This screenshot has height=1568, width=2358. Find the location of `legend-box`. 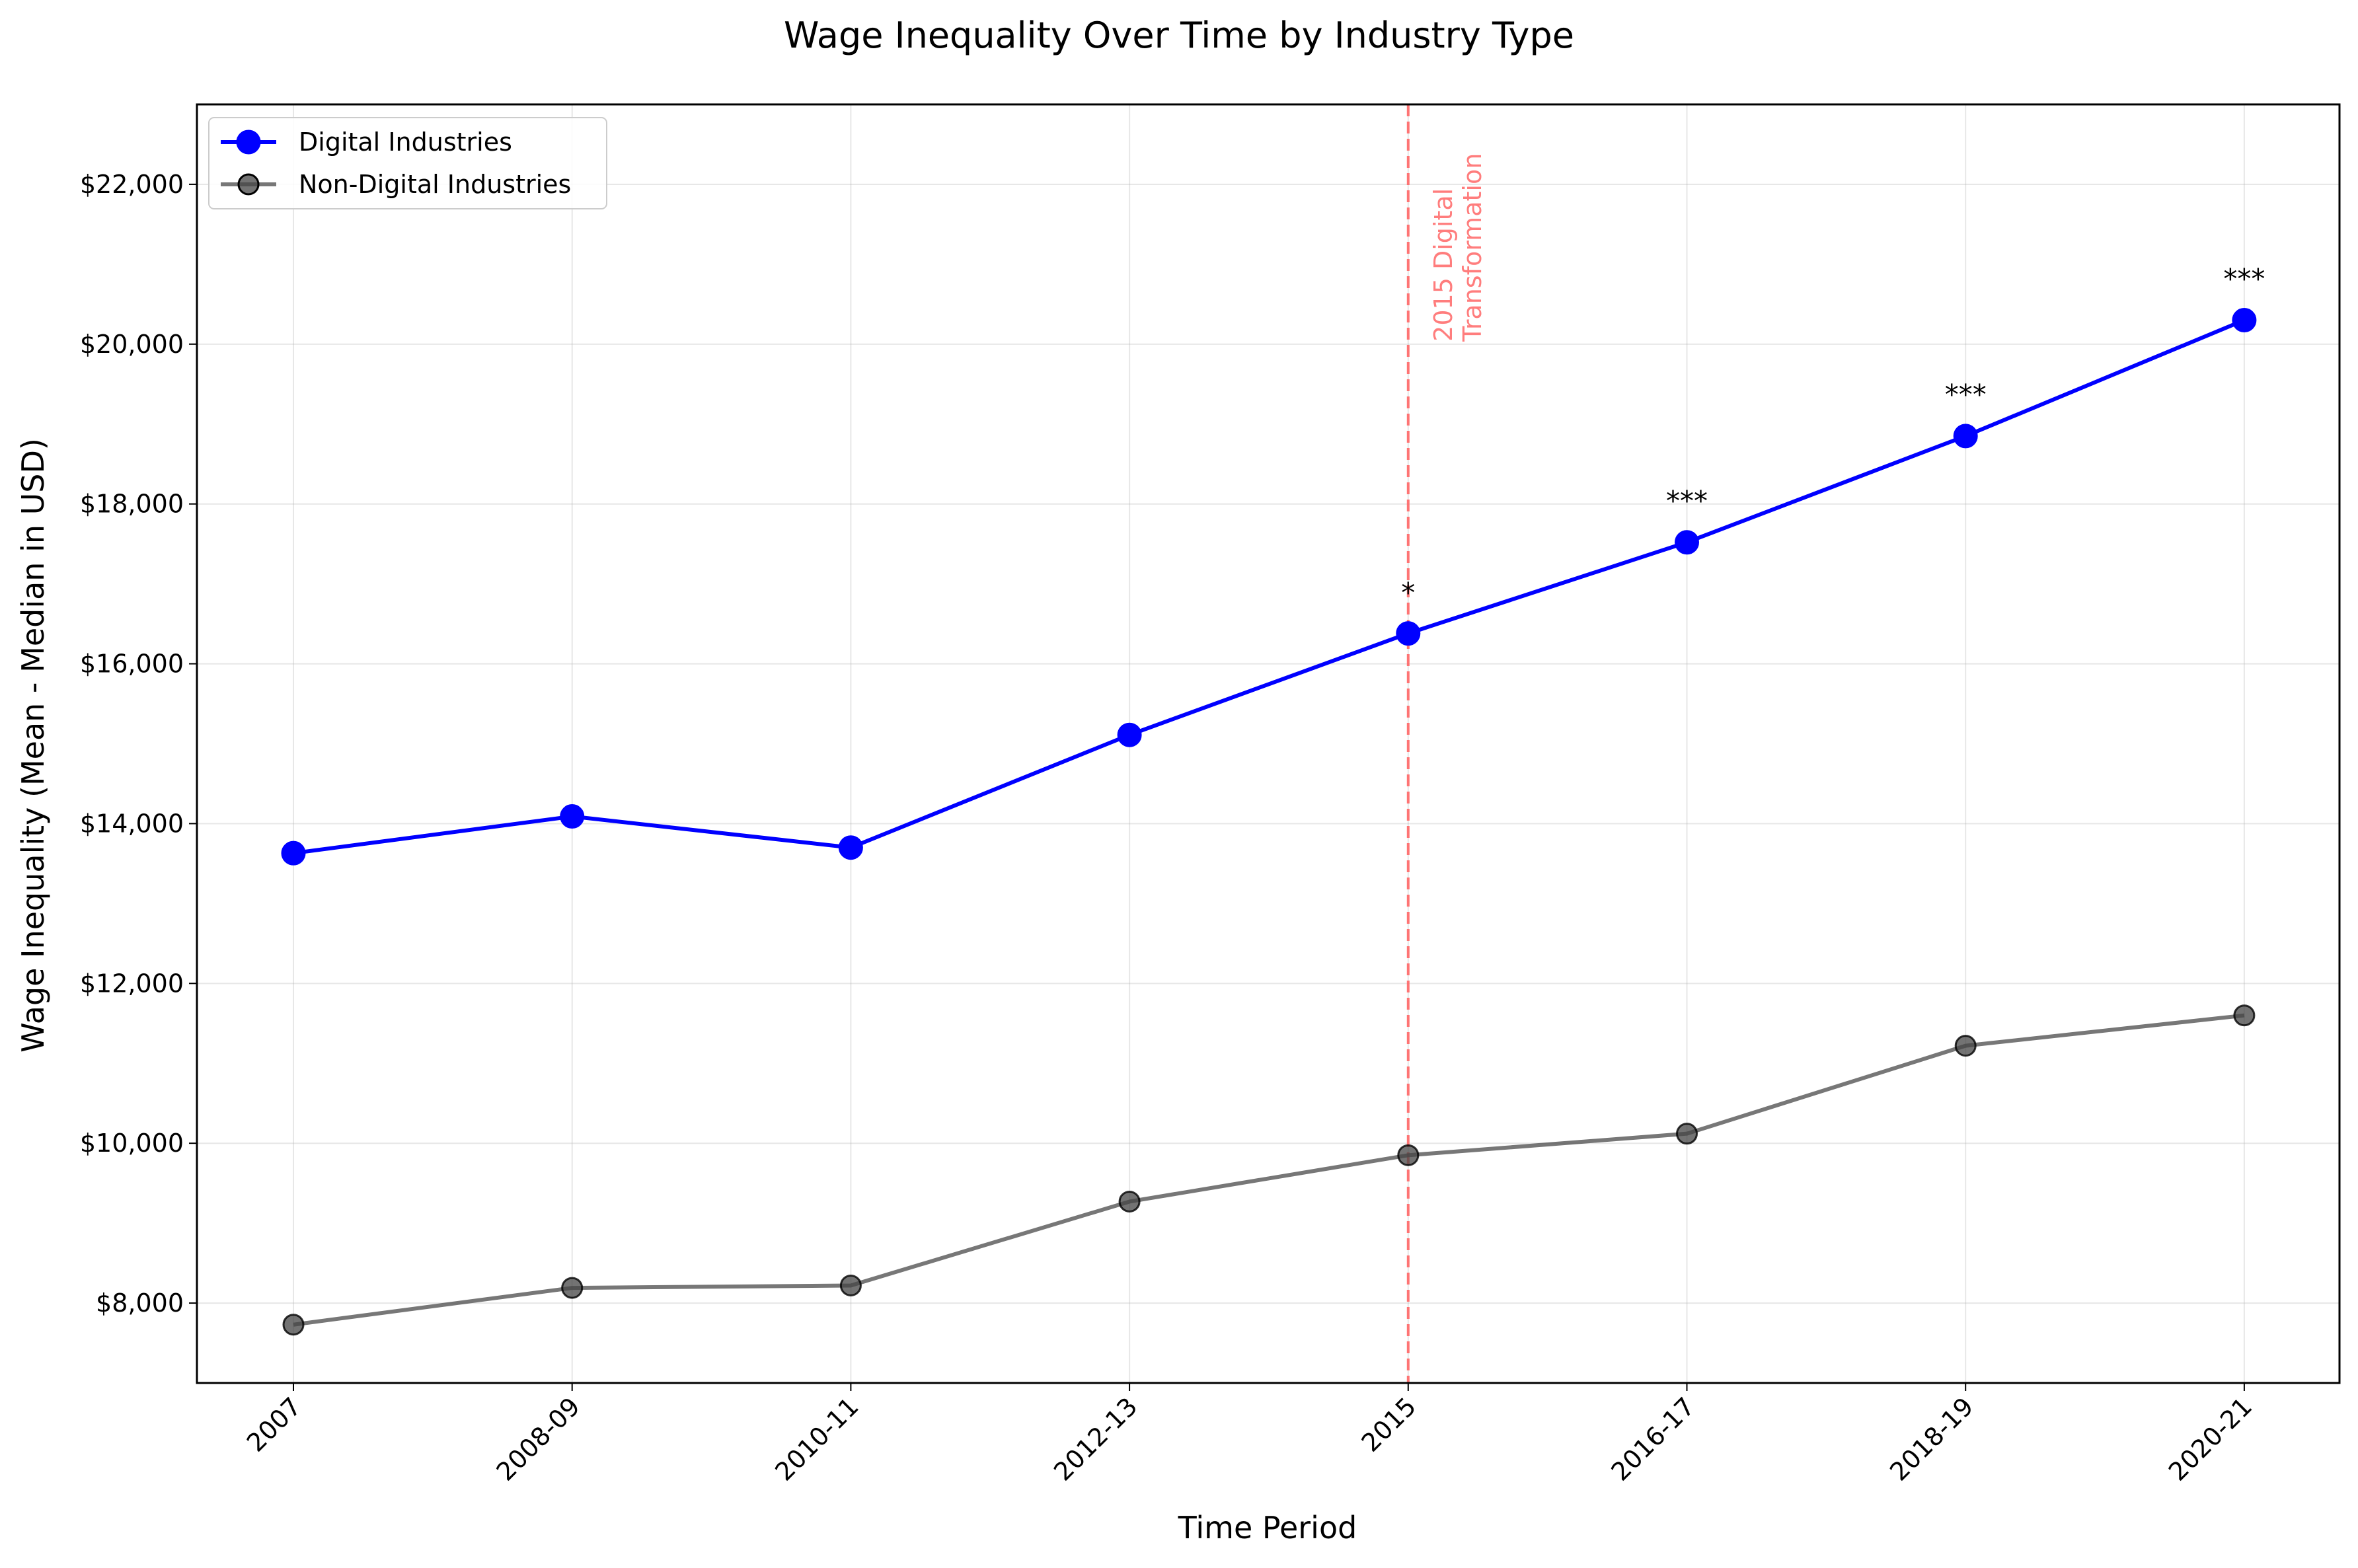

legend-box is located at coordinates (407, 163).